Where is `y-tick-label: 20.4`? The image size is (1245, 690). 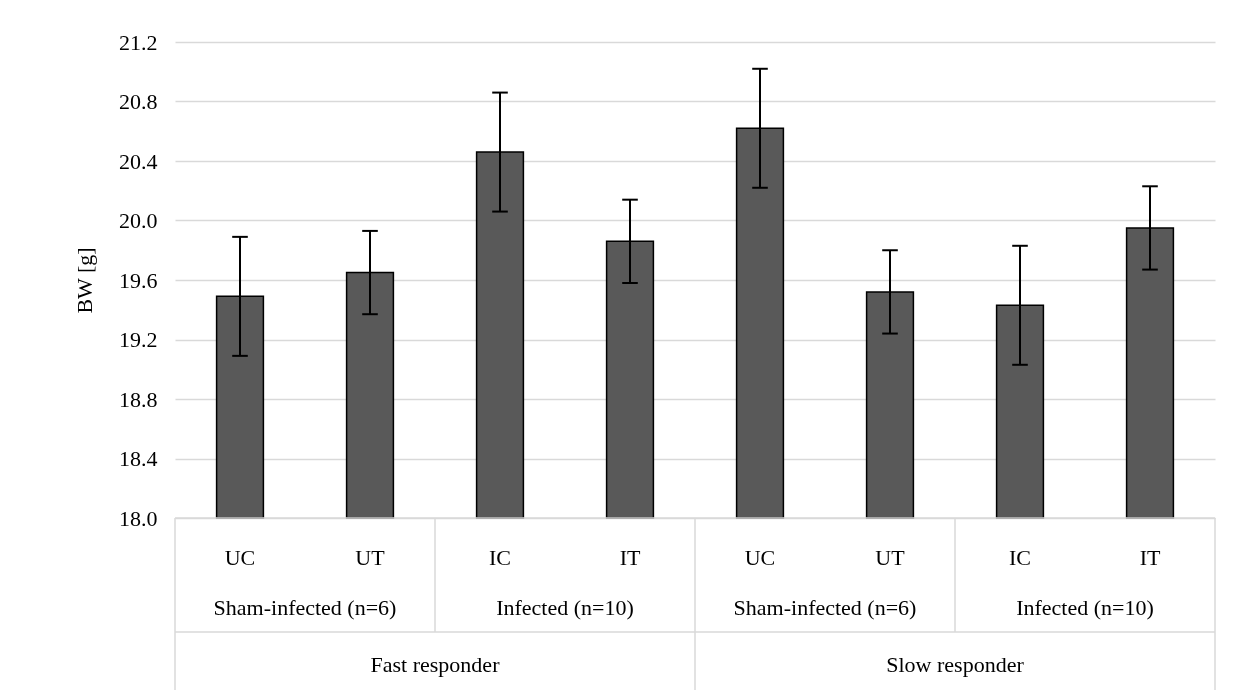
y-tick-label: 20.4 is located at coordinates (138, 161).